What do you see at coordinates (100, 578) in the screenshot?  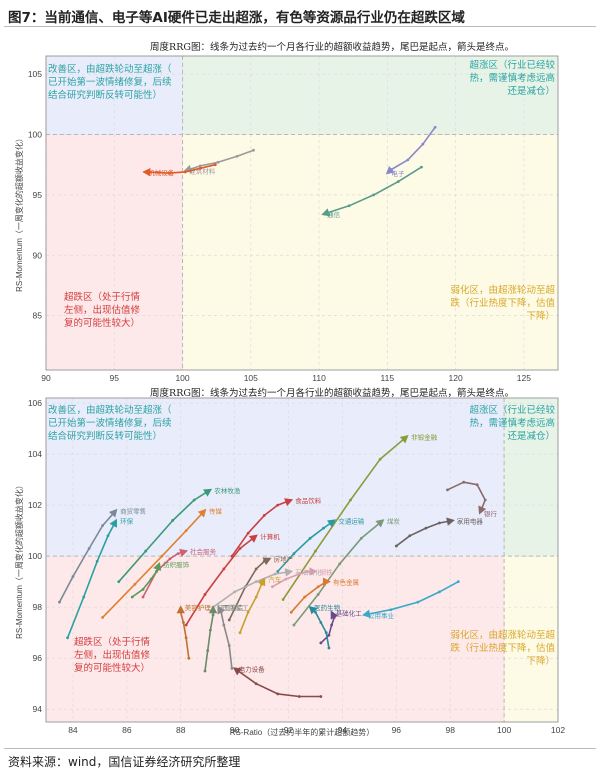 I see `series-环保: 环保` at bounding box center [100, 578].